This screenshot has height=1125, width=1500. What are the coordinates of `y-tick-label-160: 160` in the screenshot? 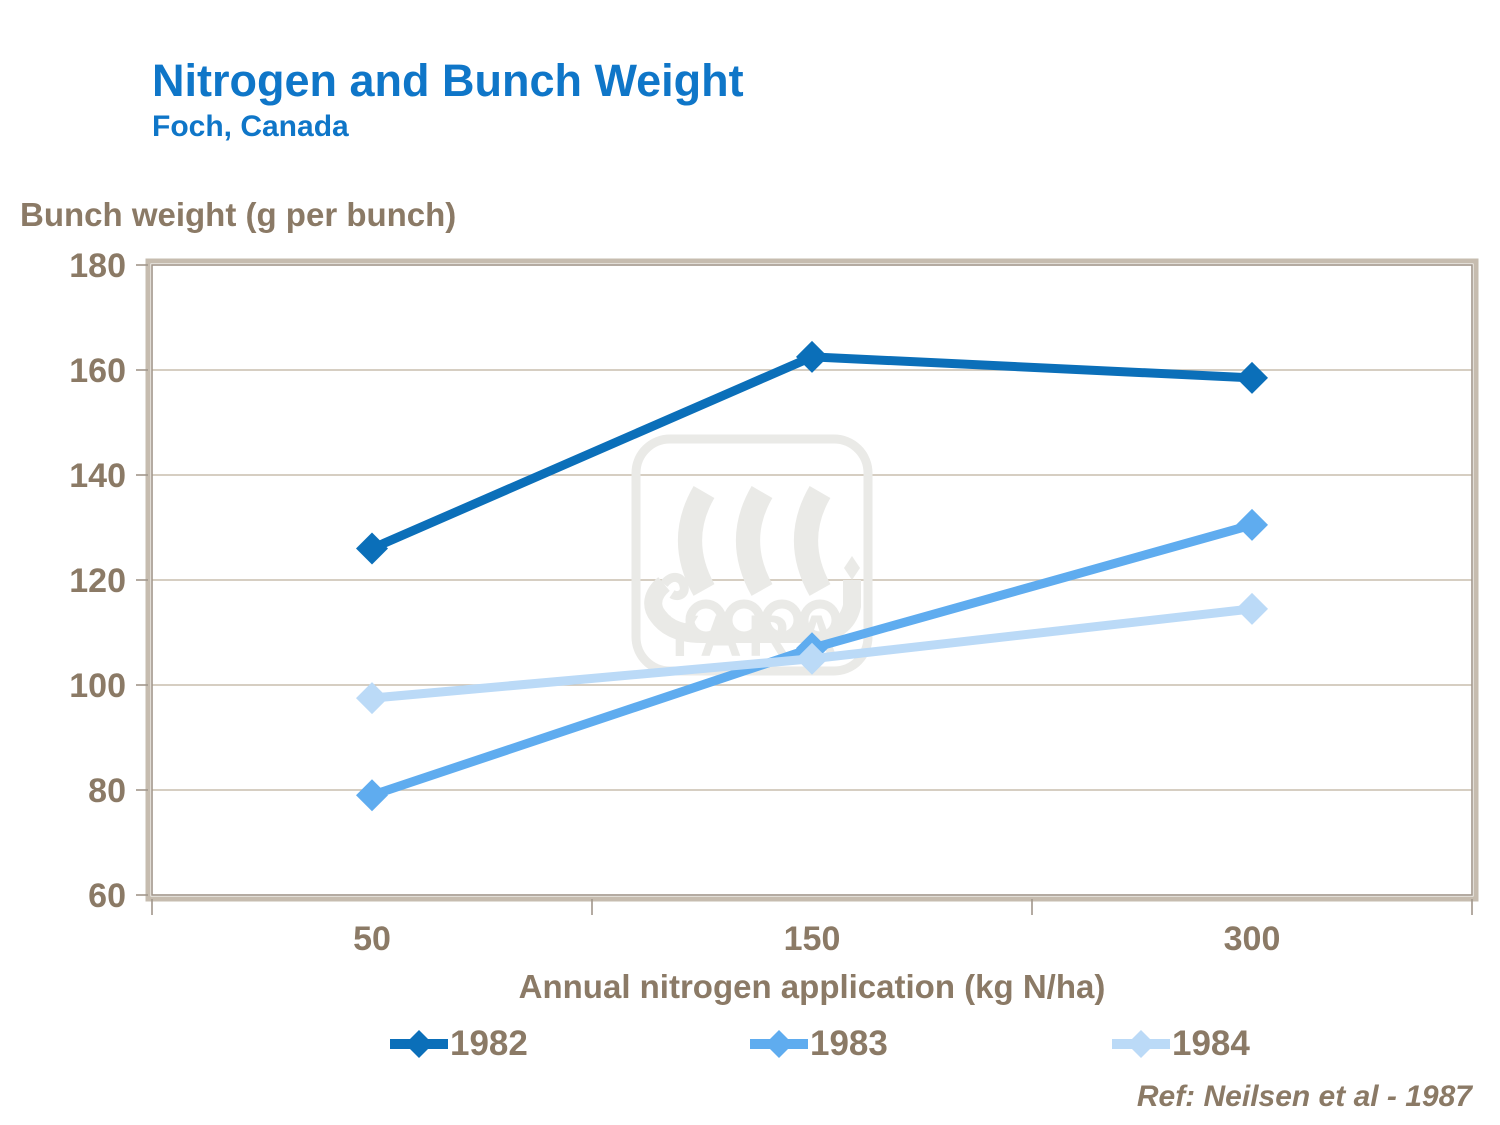 It's located at (97, 371).